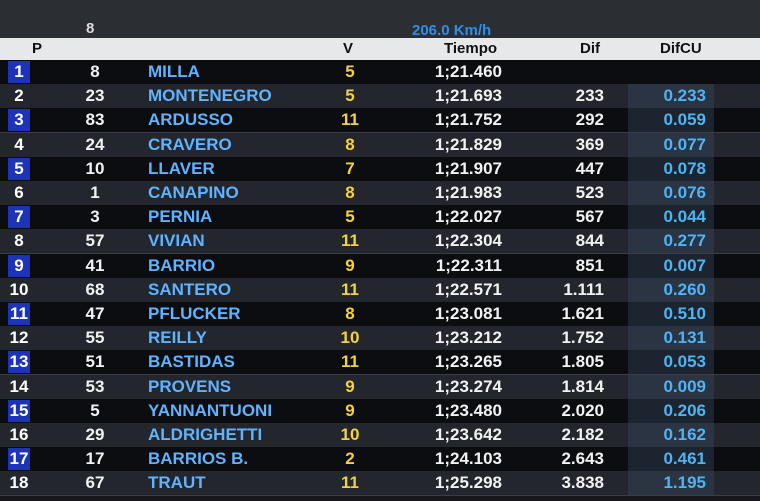 The image size is (760, 501). I want to click on driver: CANAPINO, so click(193, 192).